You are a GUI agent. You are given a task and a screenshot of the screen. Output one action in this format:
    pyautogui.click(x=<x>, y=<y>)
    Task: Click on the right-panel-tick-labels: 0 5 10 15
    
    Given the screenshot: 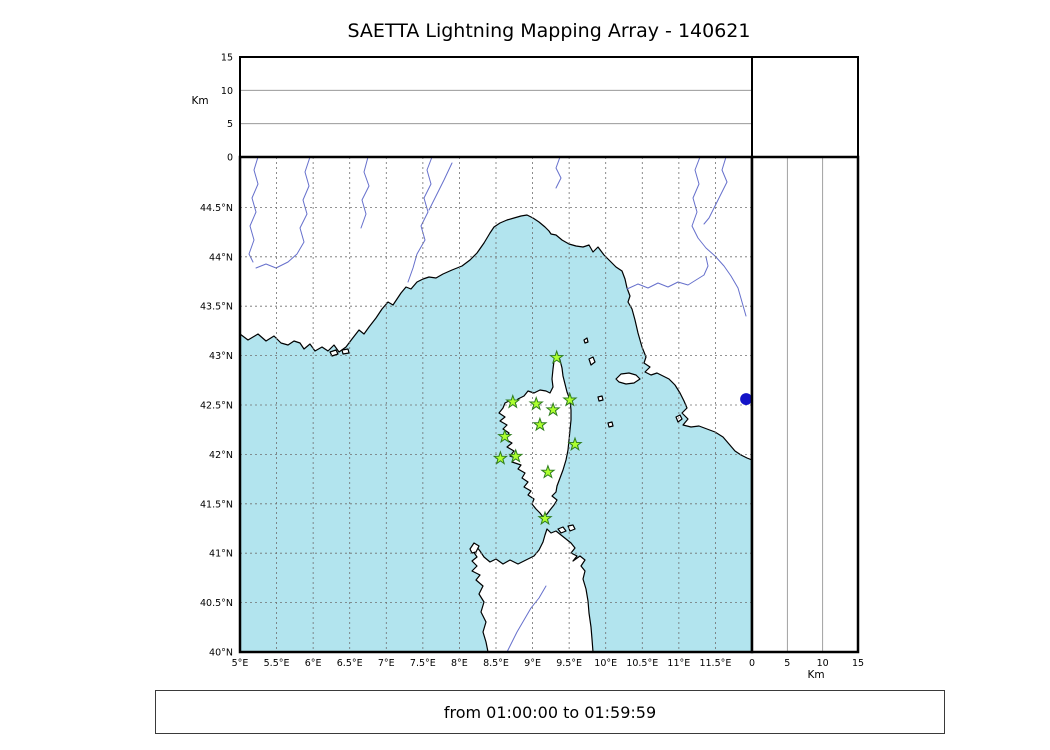 What is the action you would take?
    pyautogui.click(x=806, y=663)
    